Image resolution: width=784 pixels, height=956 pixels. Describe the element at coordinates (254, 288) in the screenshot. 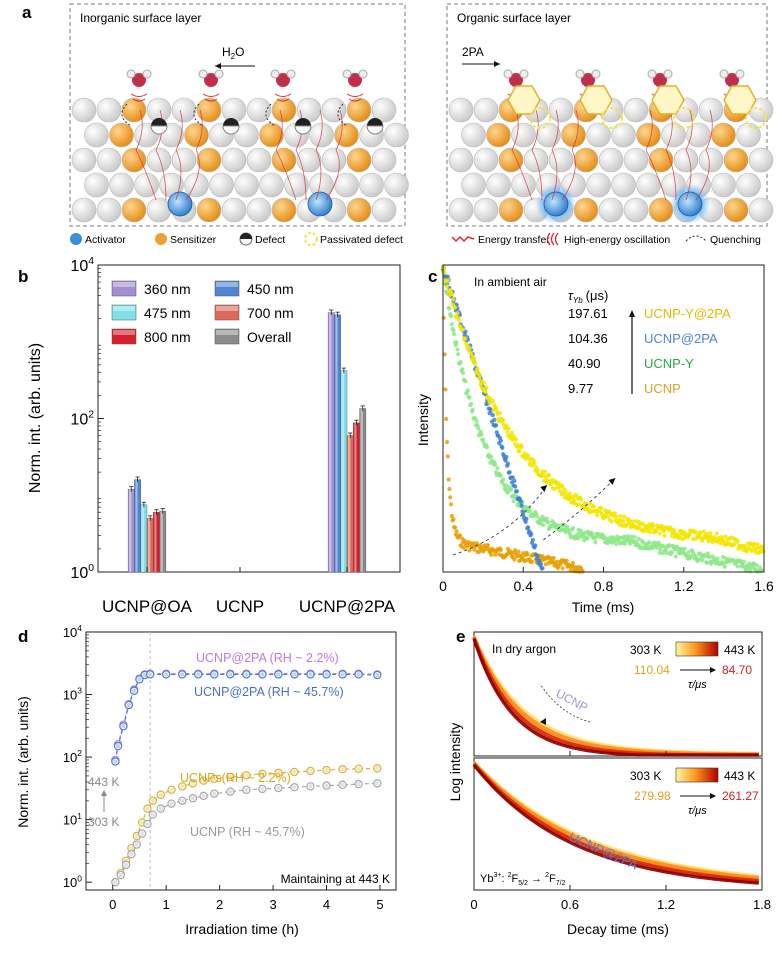

I see `legend-item-b: 450 nm` at that location.